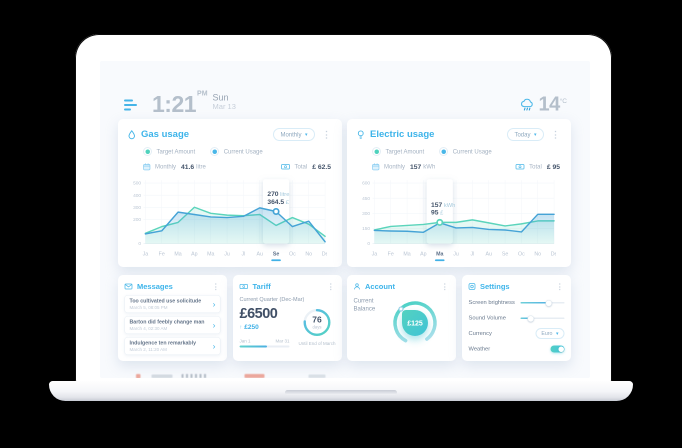 This screenshot has width=682, height=448. I want to click on calendar-icon, so click(376, 167).